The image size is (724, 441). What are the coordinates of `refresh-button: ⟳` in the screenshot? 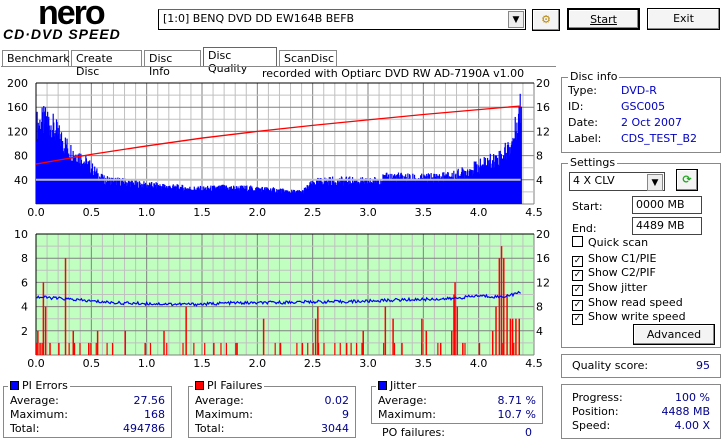 It's located at (687, 180).